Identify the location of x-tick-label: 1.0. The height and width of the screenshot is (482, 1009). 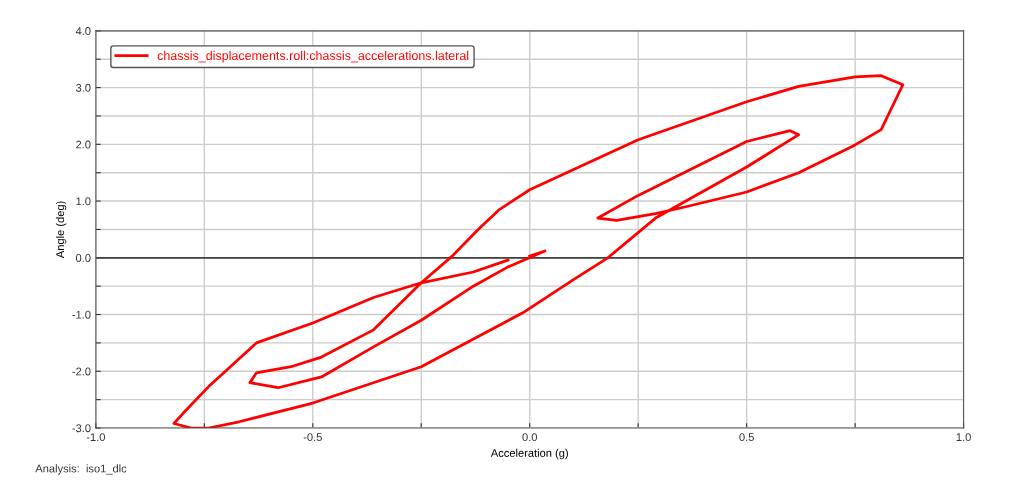
(963, 437).